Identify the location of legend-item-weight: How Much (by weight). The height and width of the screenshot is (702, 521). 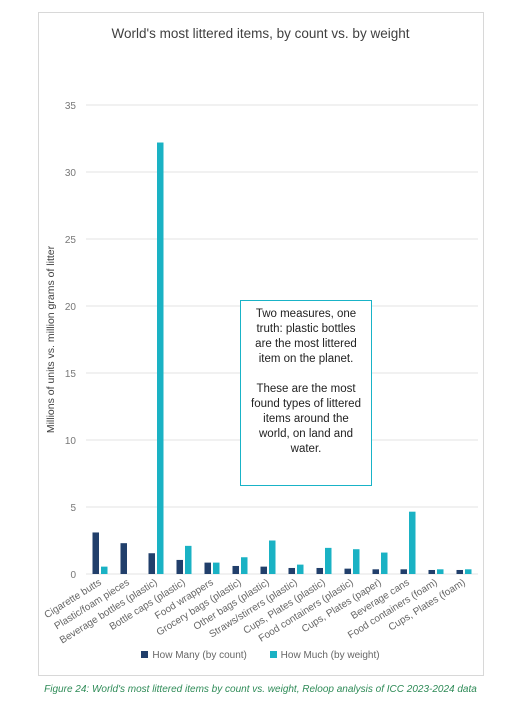
(324, 655).